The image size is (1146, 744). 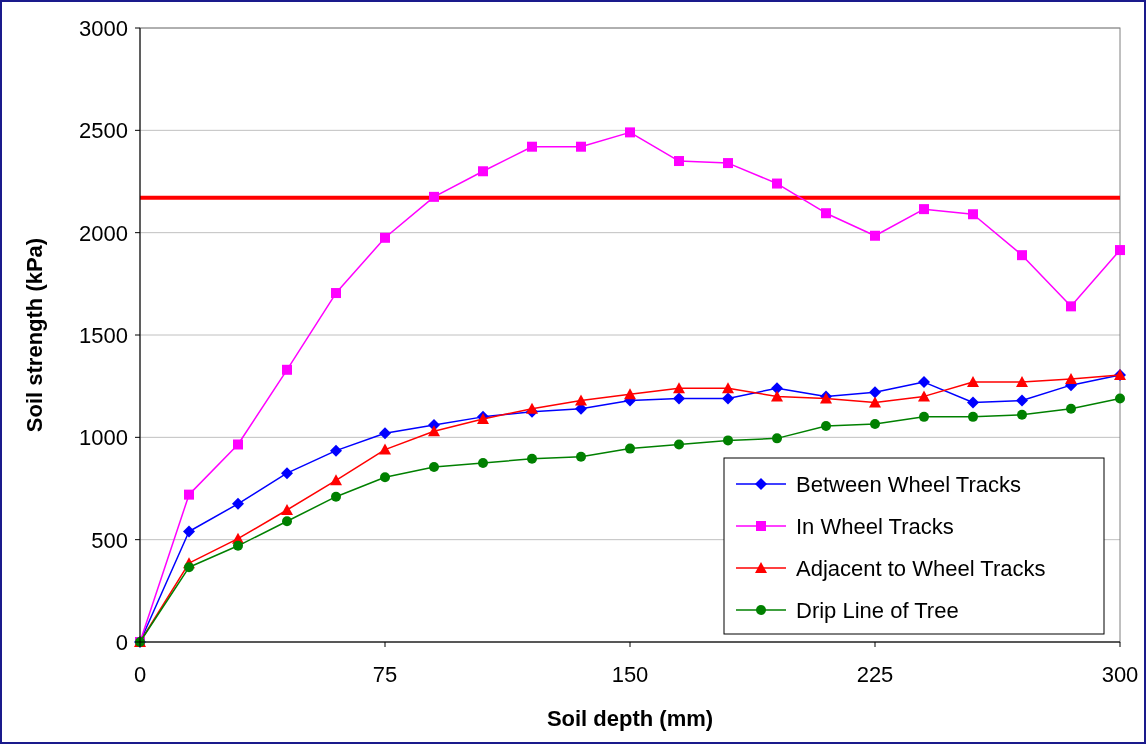 I want to click on x-axis-title: Soil depth (mm), so click(x=630, y=718).